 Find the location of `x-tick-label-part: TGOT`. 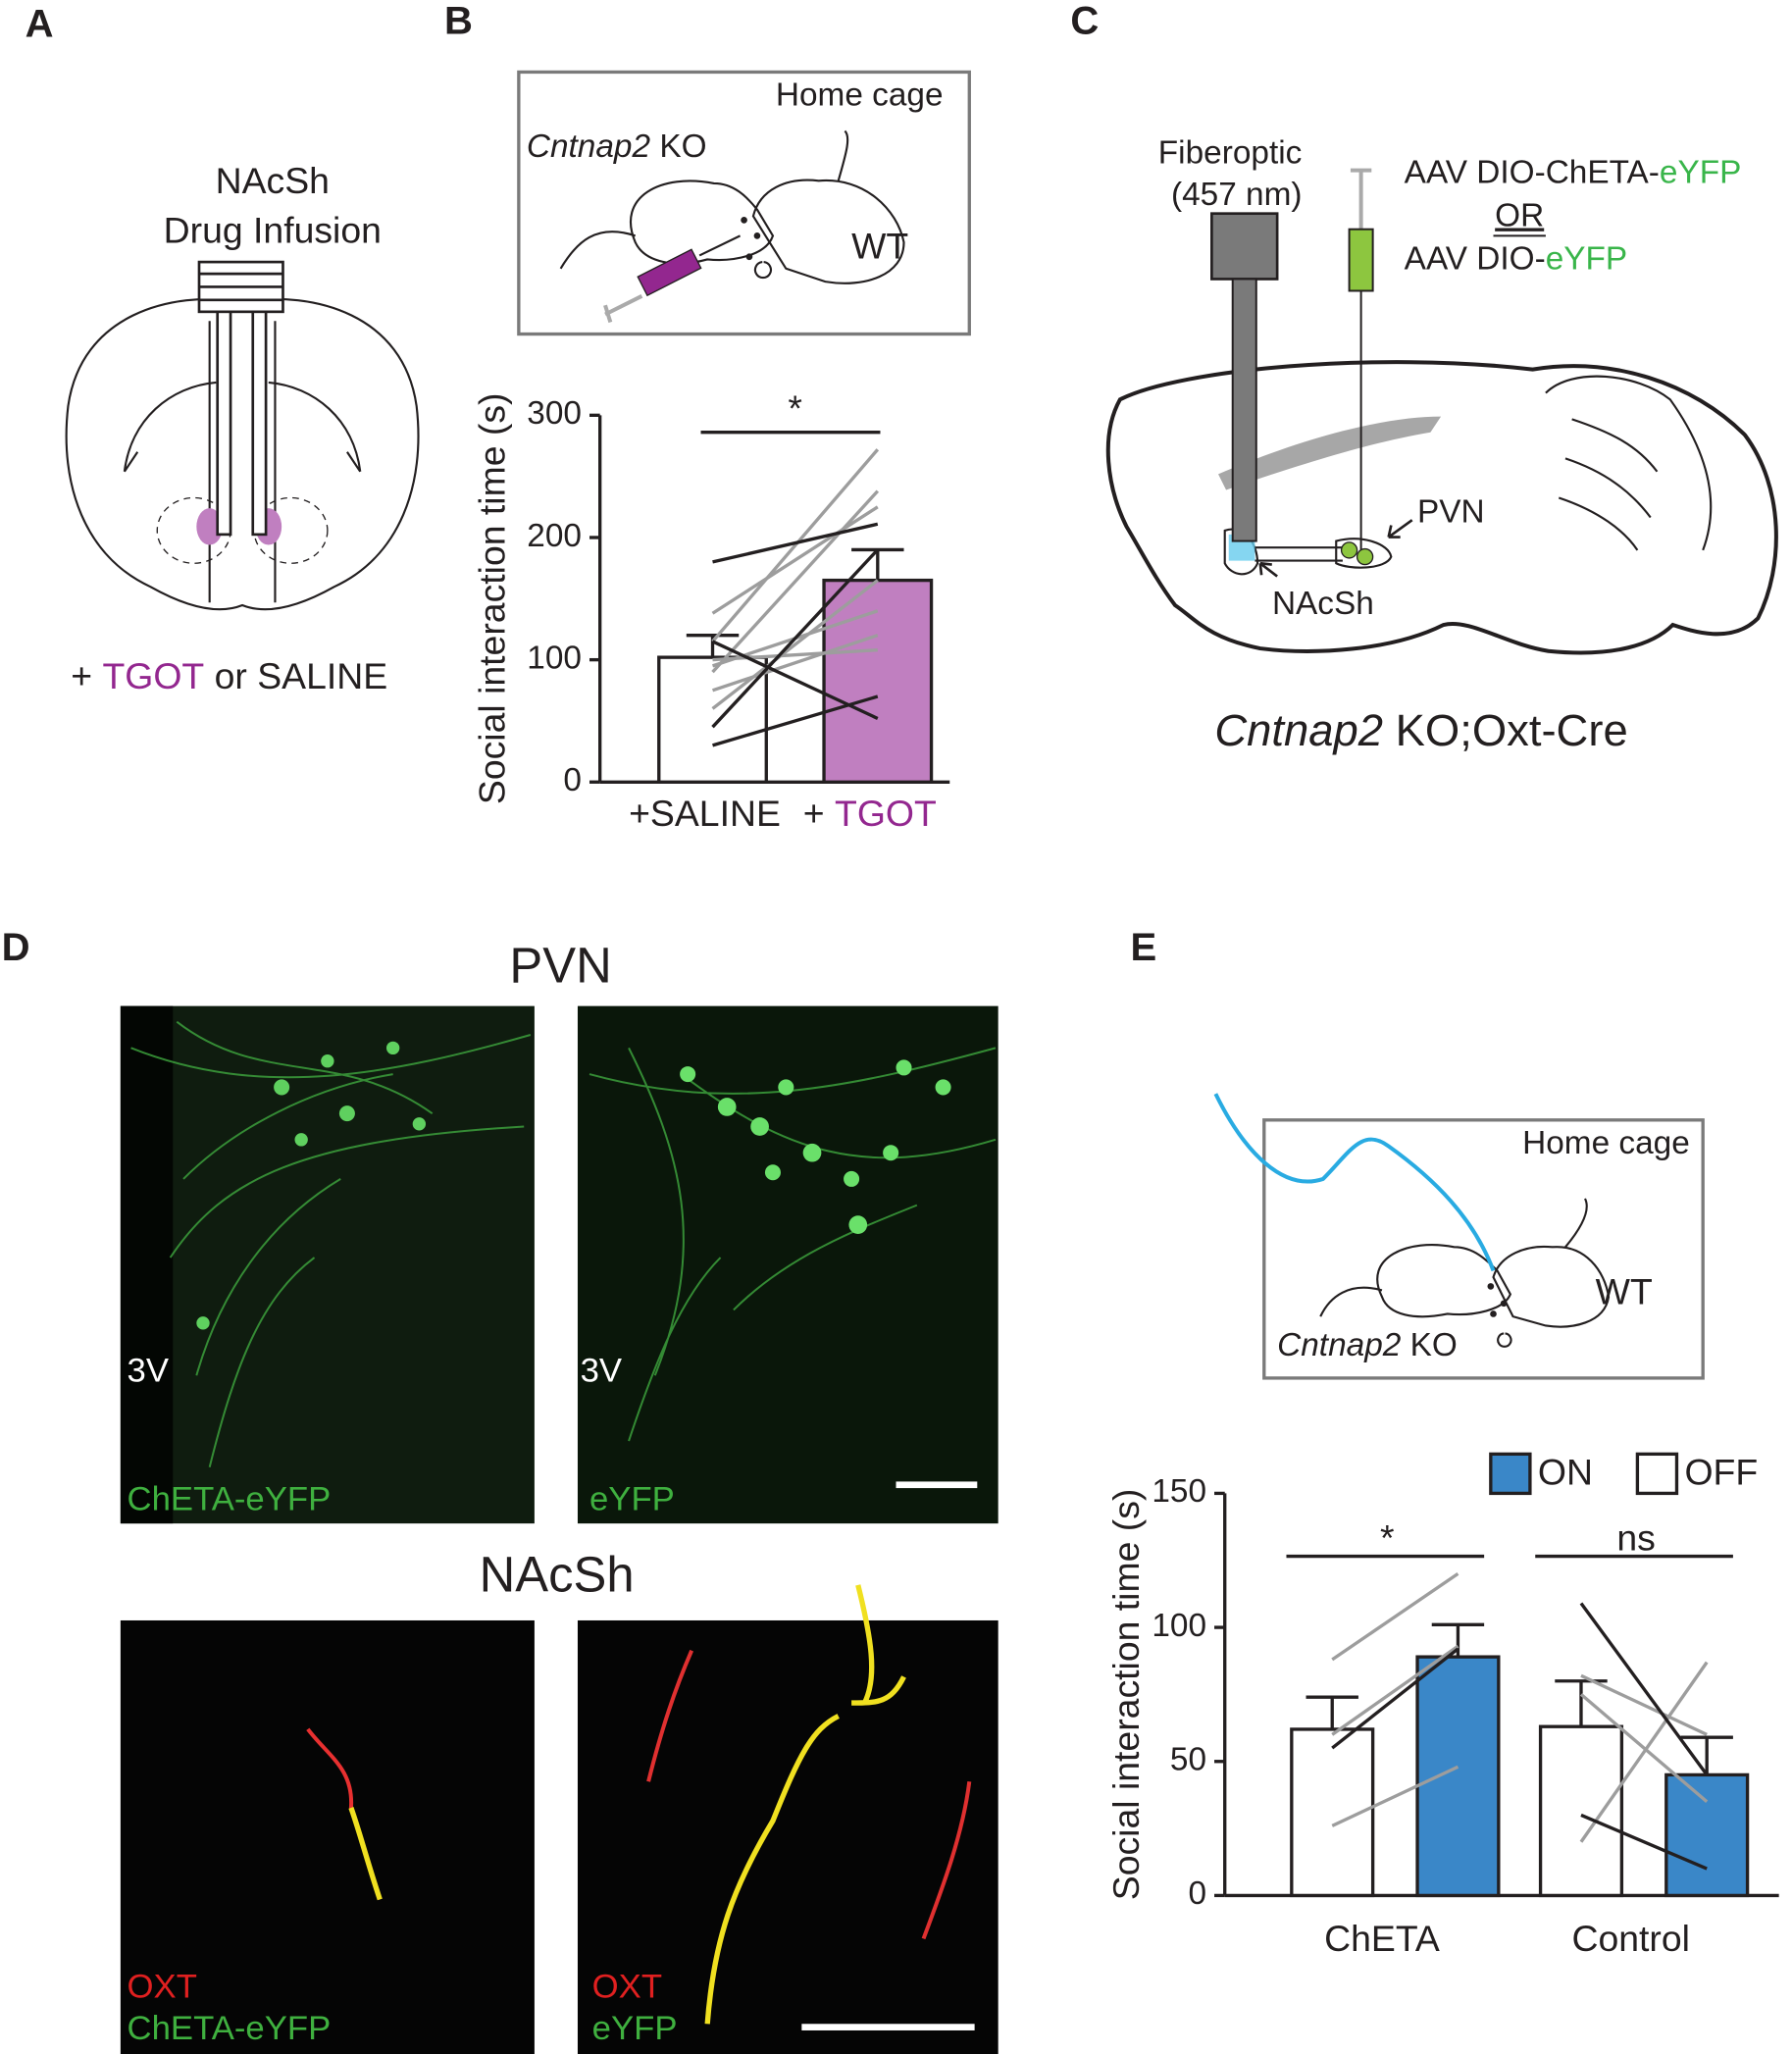

x-tick-label-part: TGOT is located at coordinates (886, 813).